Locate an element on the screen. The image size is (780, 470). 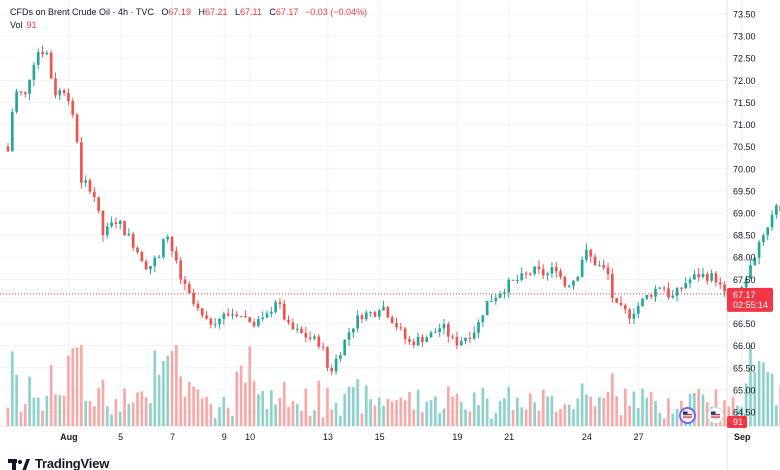
time-tick-label: 13 is located at coordinates (328, 437).